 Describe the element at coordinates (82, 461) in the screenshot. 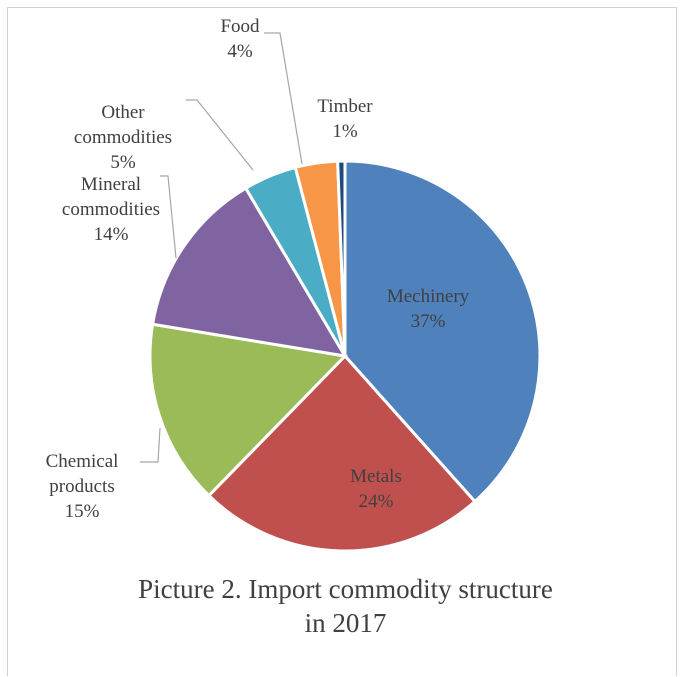

I see `slice-name-label: Chemical` at that location.